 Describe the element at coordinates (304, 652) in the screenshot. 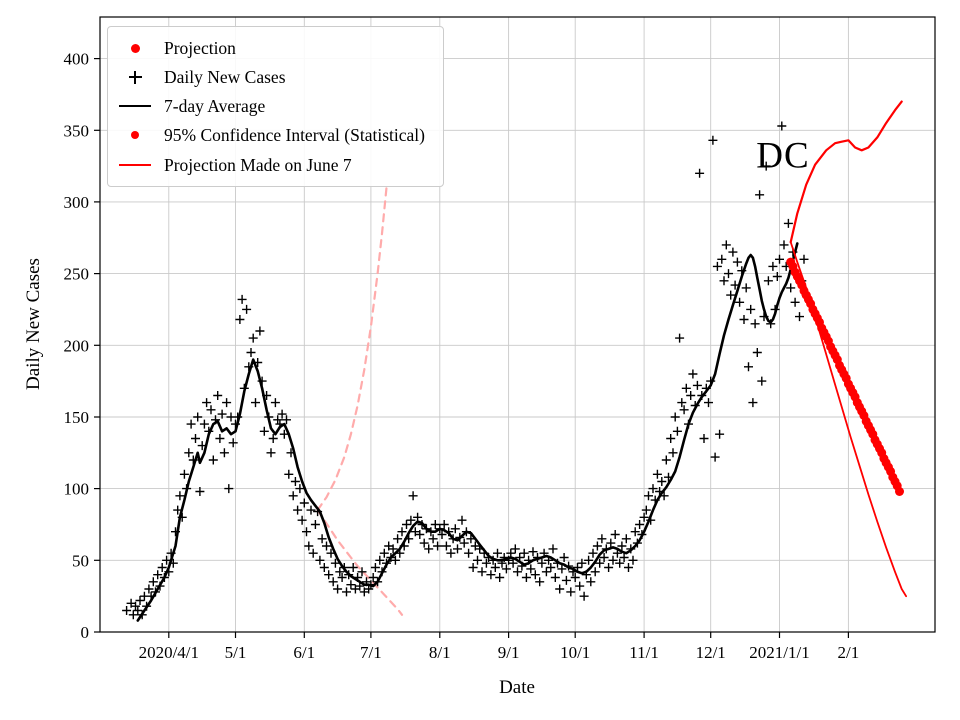

I see `svg-text: 6/1` at that location.